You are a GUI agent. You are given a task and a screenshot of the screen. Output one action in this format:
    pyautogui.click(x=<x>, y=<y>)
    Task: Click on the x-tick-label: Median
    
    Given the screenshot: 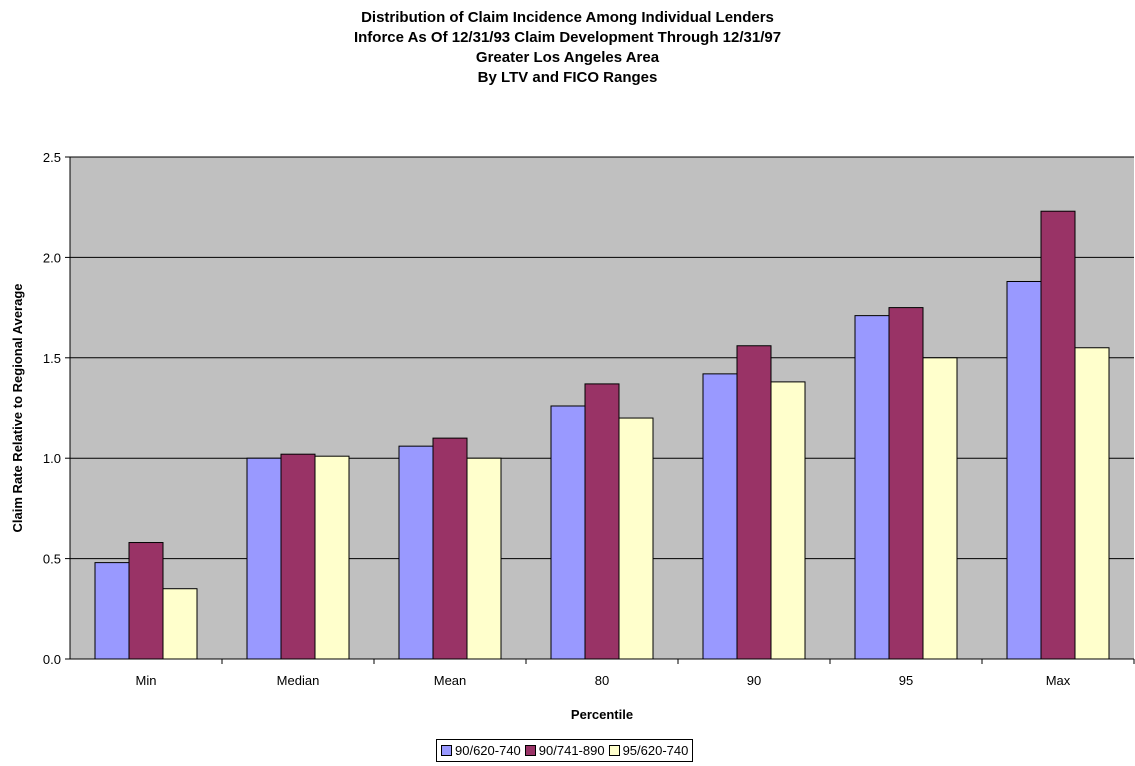 What is the action you would take?
    pyautogui.click(x=298, y=680)
    